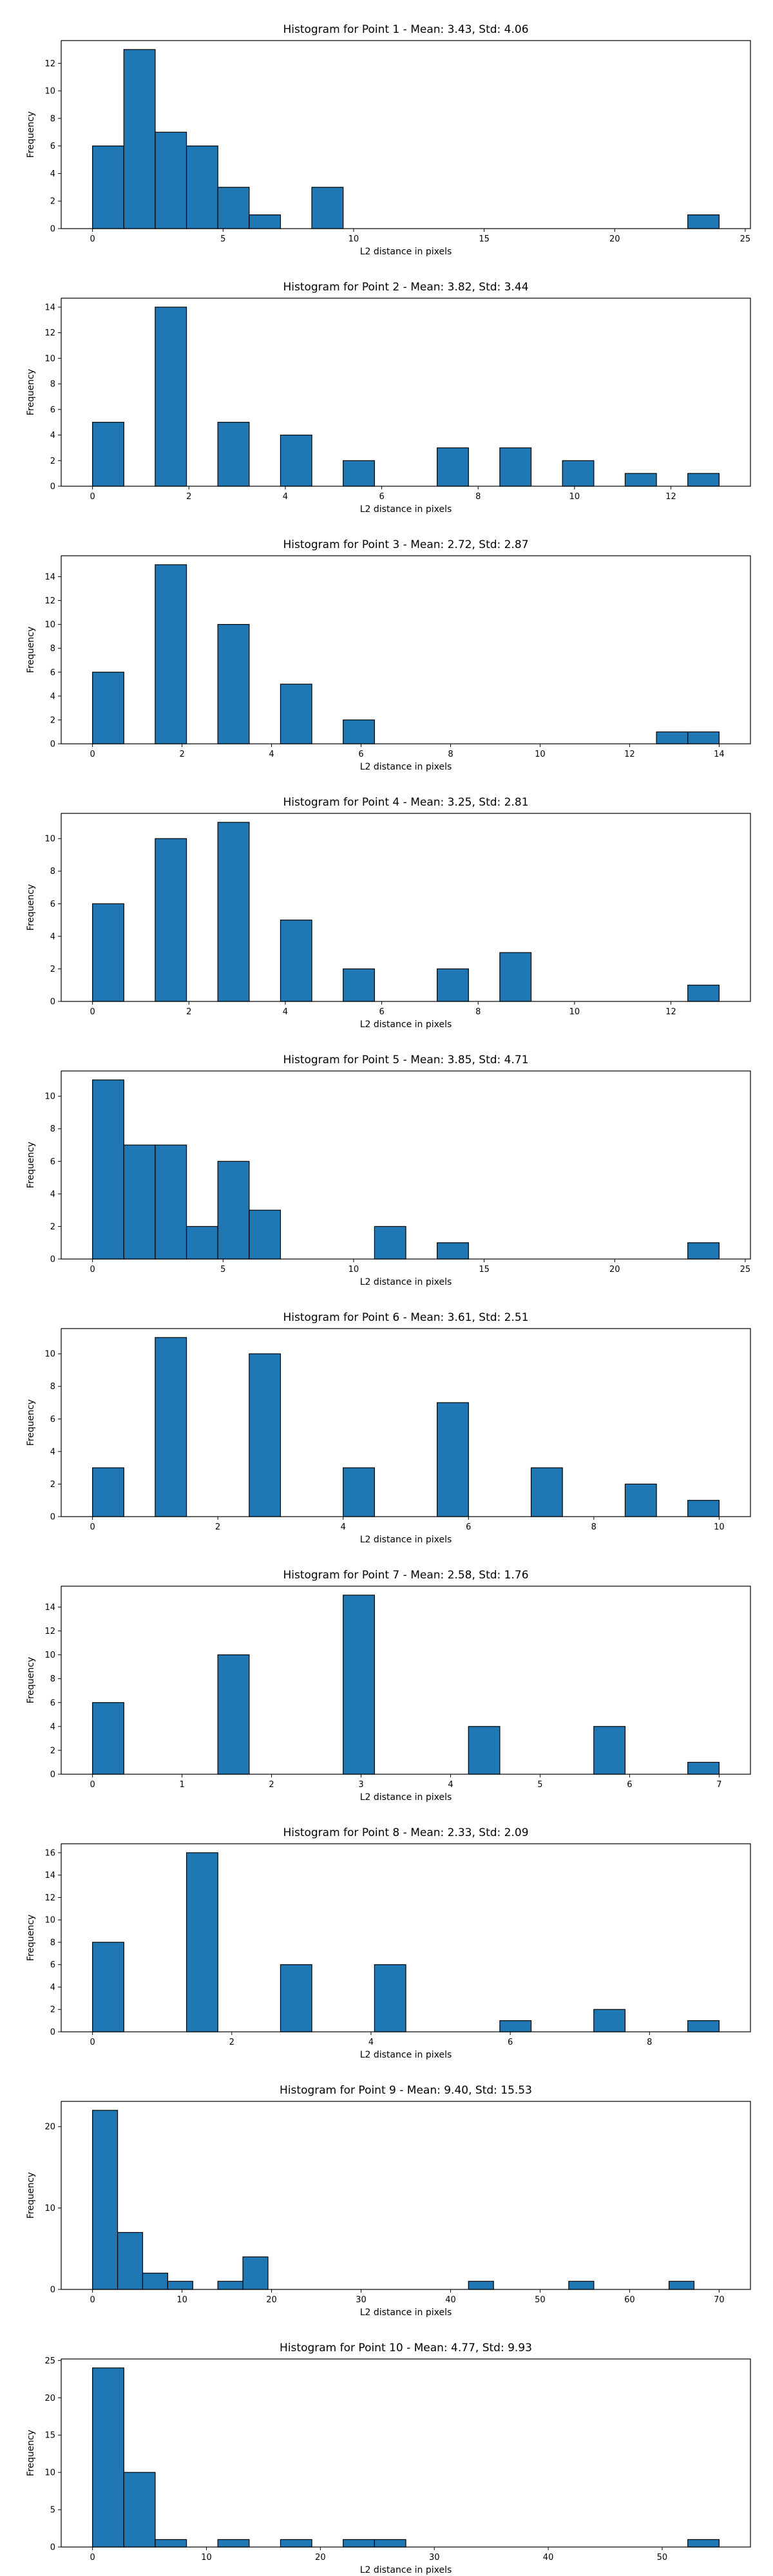  Describe the element at coordinates (52, 2510) in the screenshot. I see `y-tick-label: 5` at that location.